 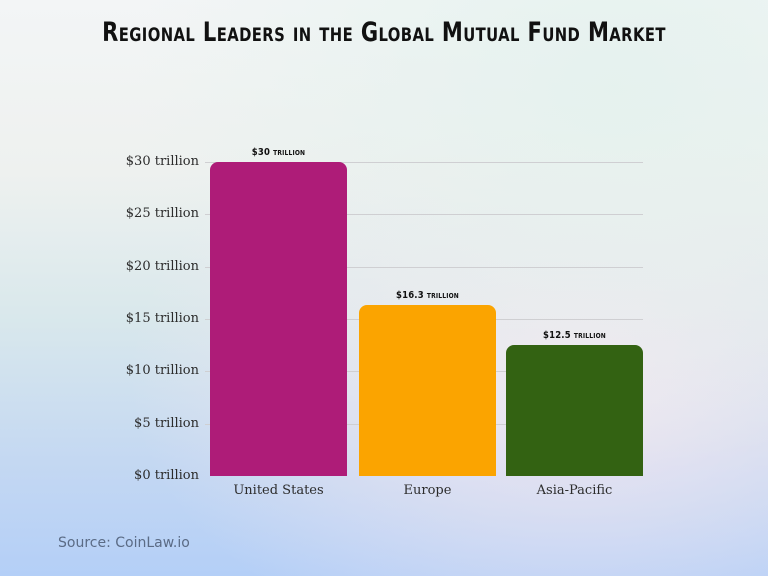 I want to click on y-axis-tick-label: $15 trillion, so click(x=162, y=318).